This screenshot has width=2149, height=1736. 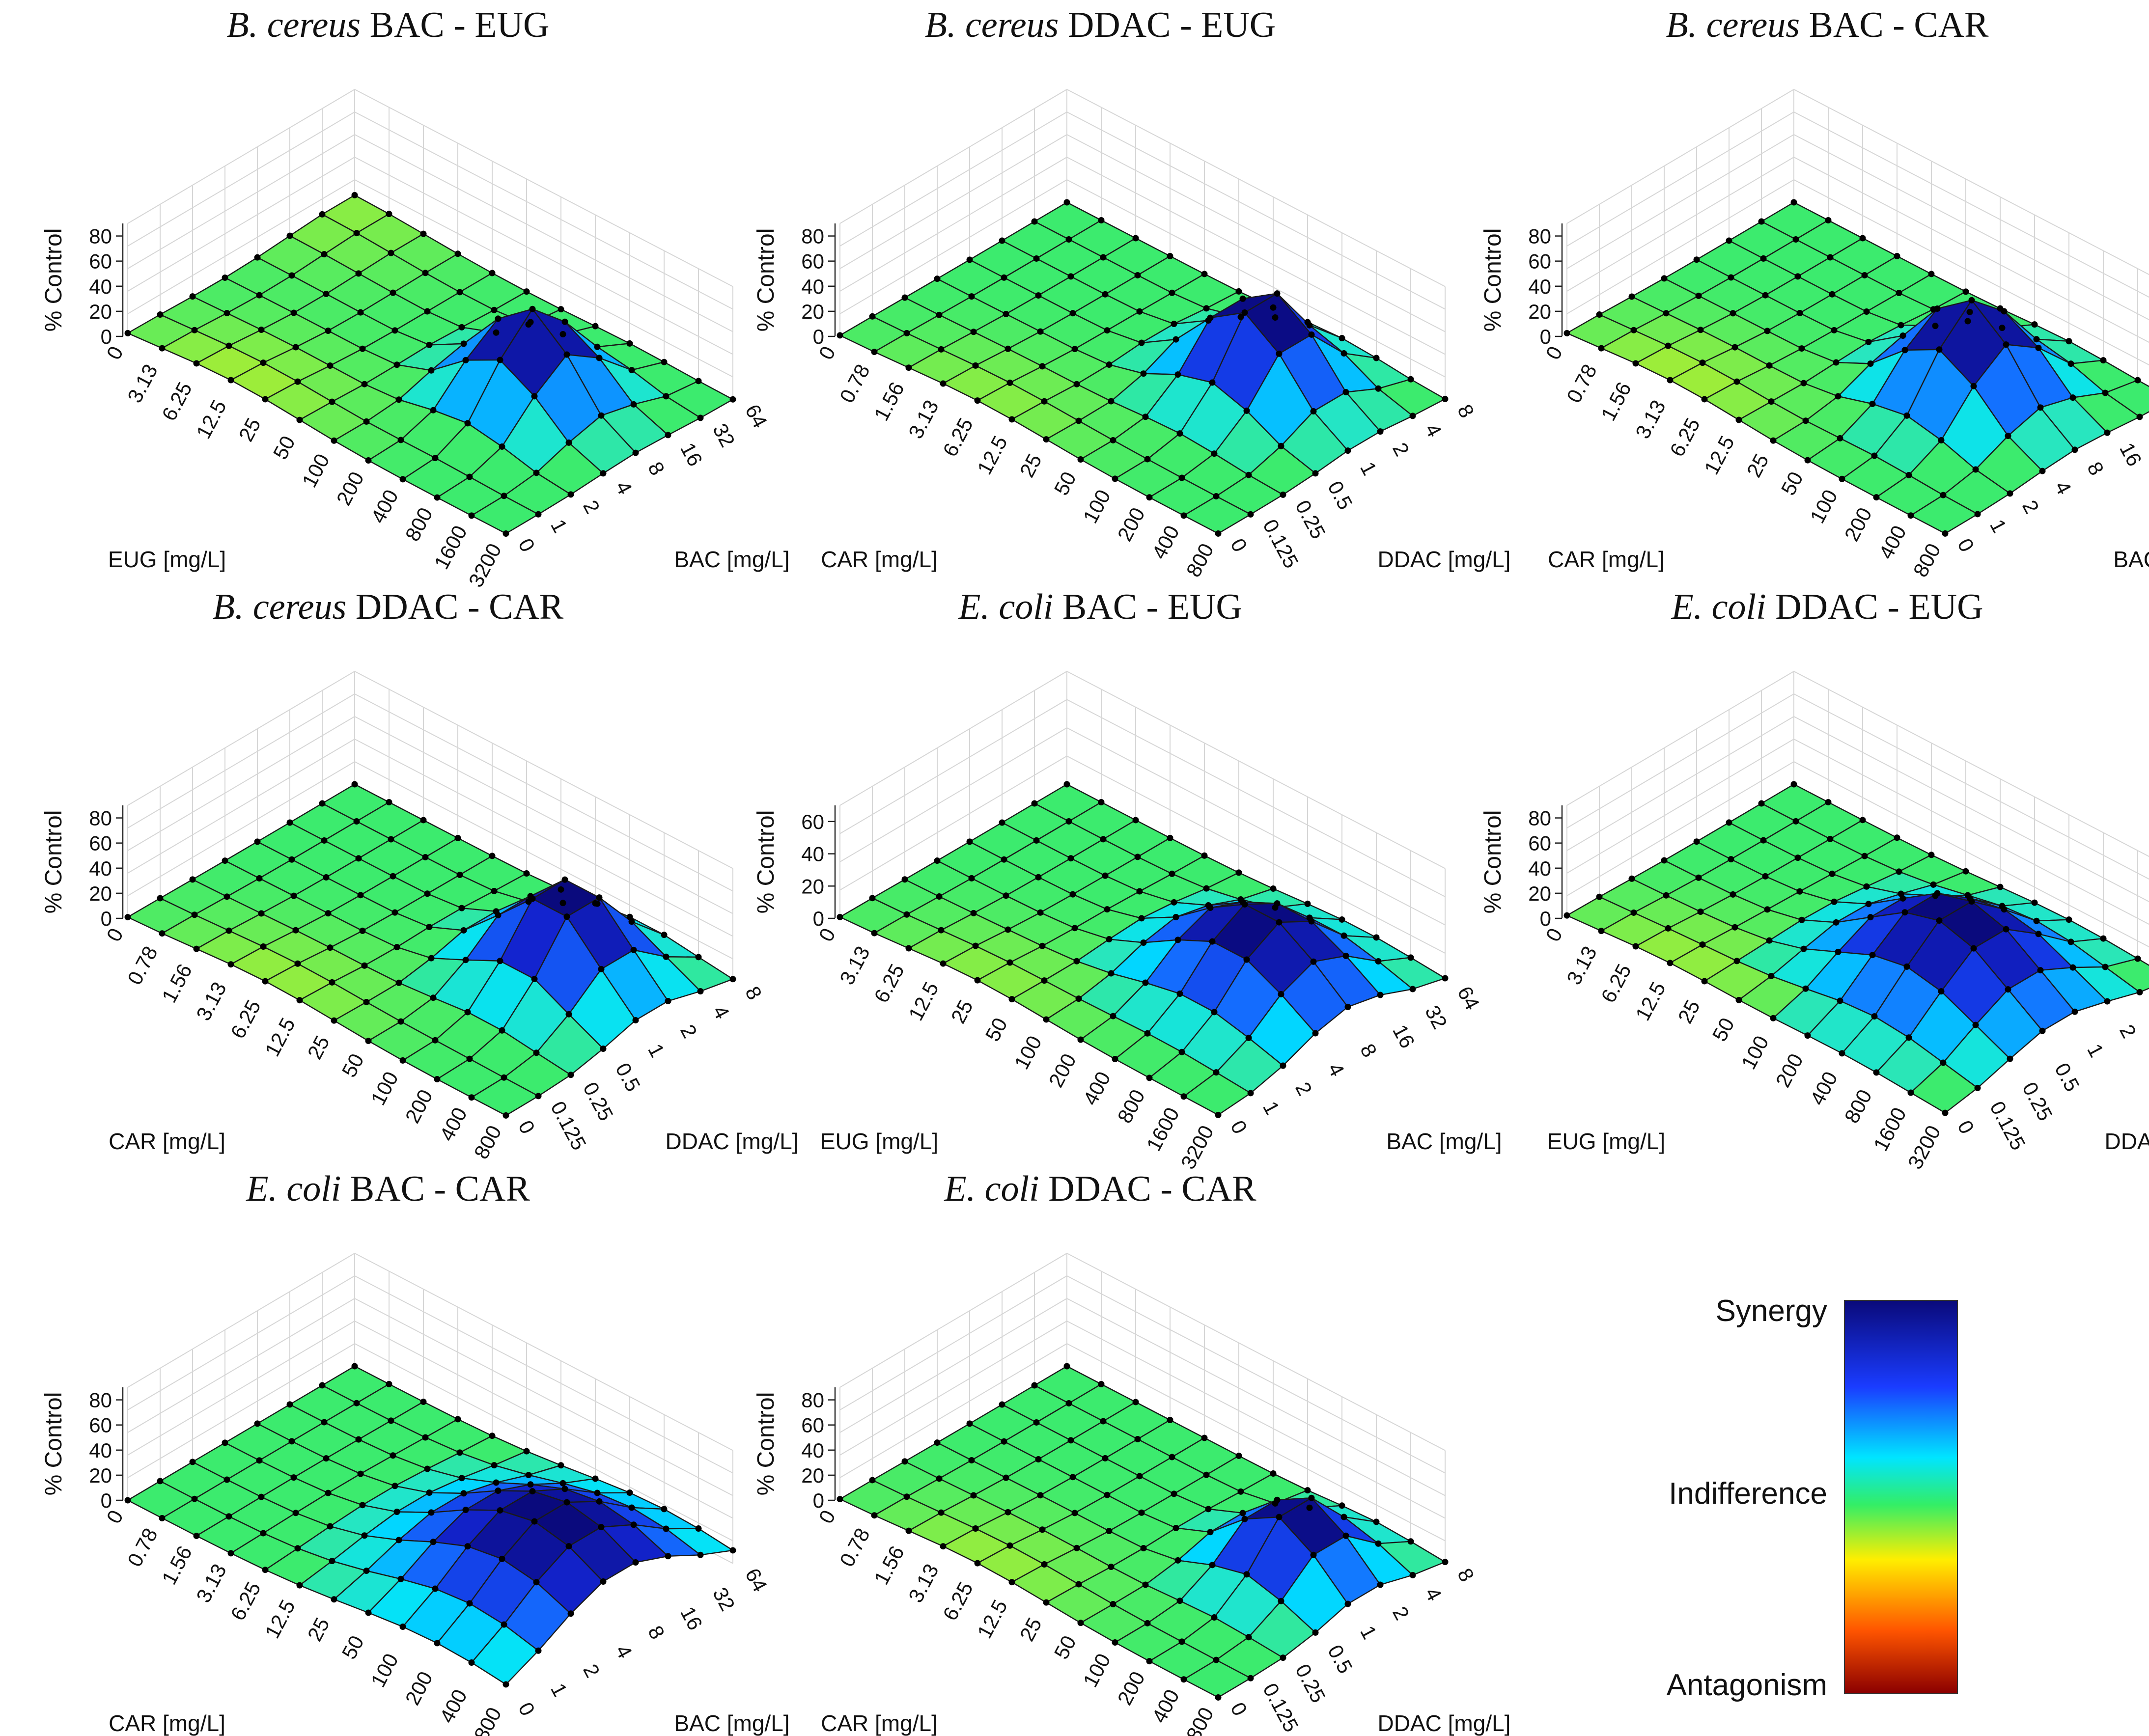 I want to click on x-tick-label: 400, so click(x=454, y=1124).